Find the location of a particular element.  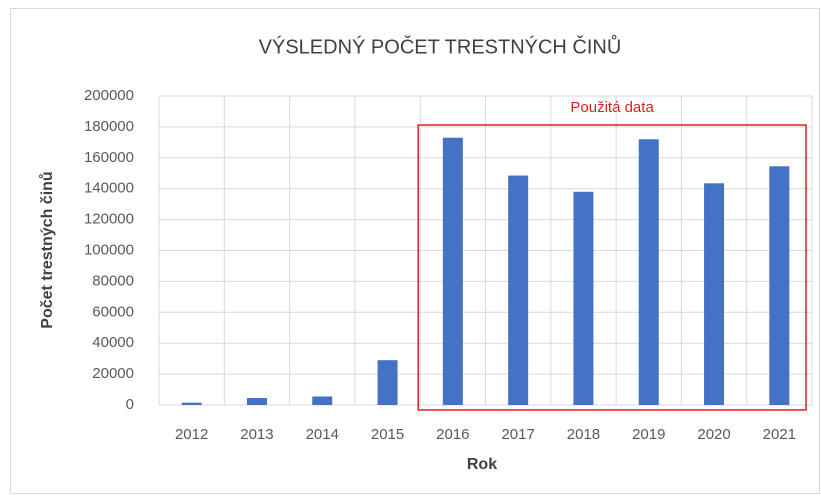

annotation: Použitá data is located at coordinates (612, 107).